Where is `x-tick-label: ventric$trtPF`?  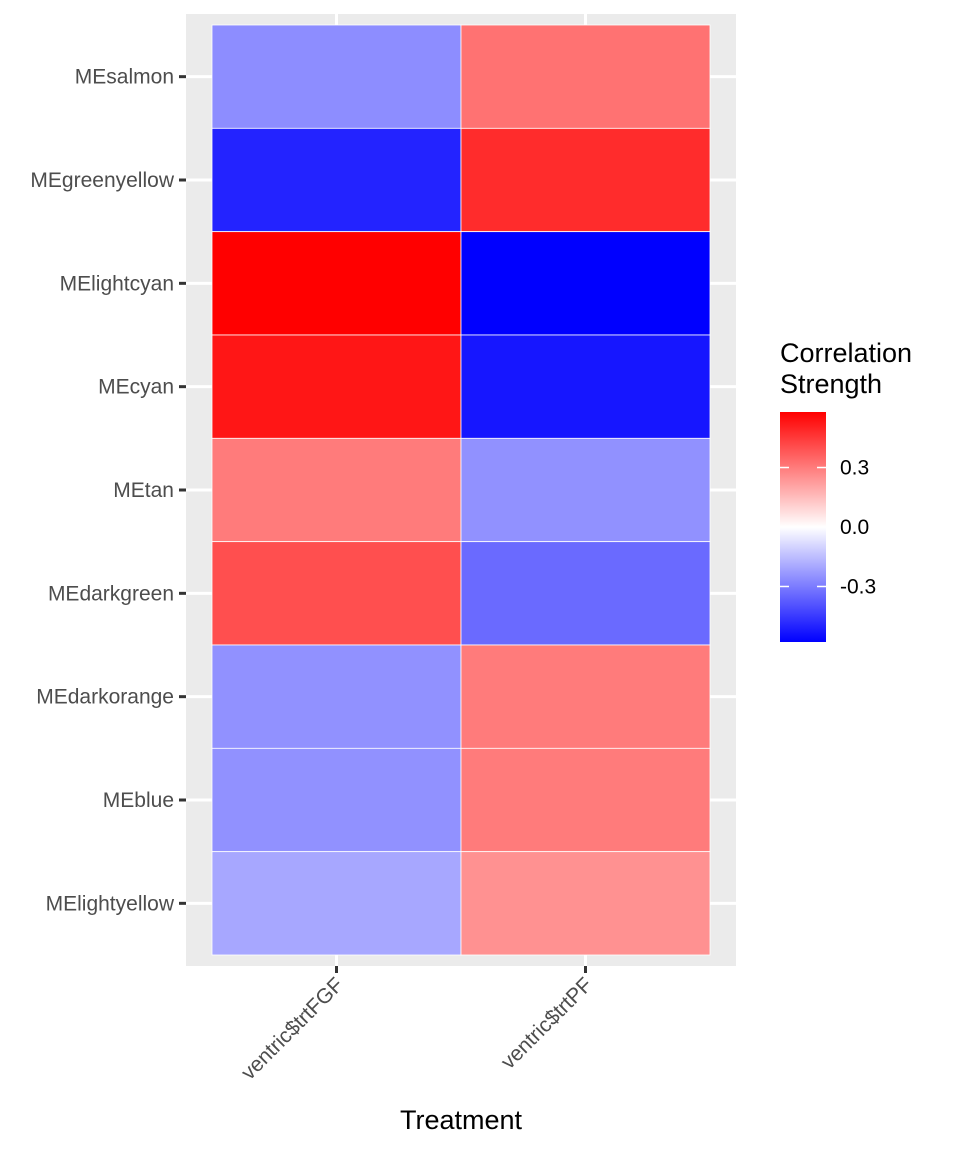
x-tick-label: ventric$trtPF is located at coordinates (547, 1023).